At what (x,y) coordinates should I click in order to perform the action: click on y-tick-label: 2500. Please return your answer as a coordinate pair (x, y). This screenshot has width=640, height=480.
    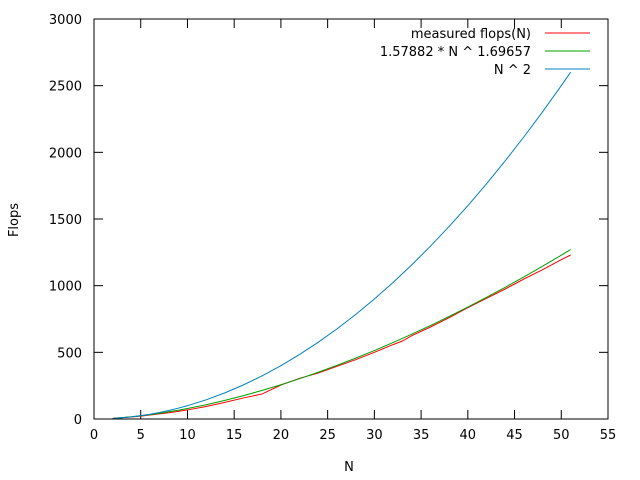
    Looking at the image, I should click on (65, 87).